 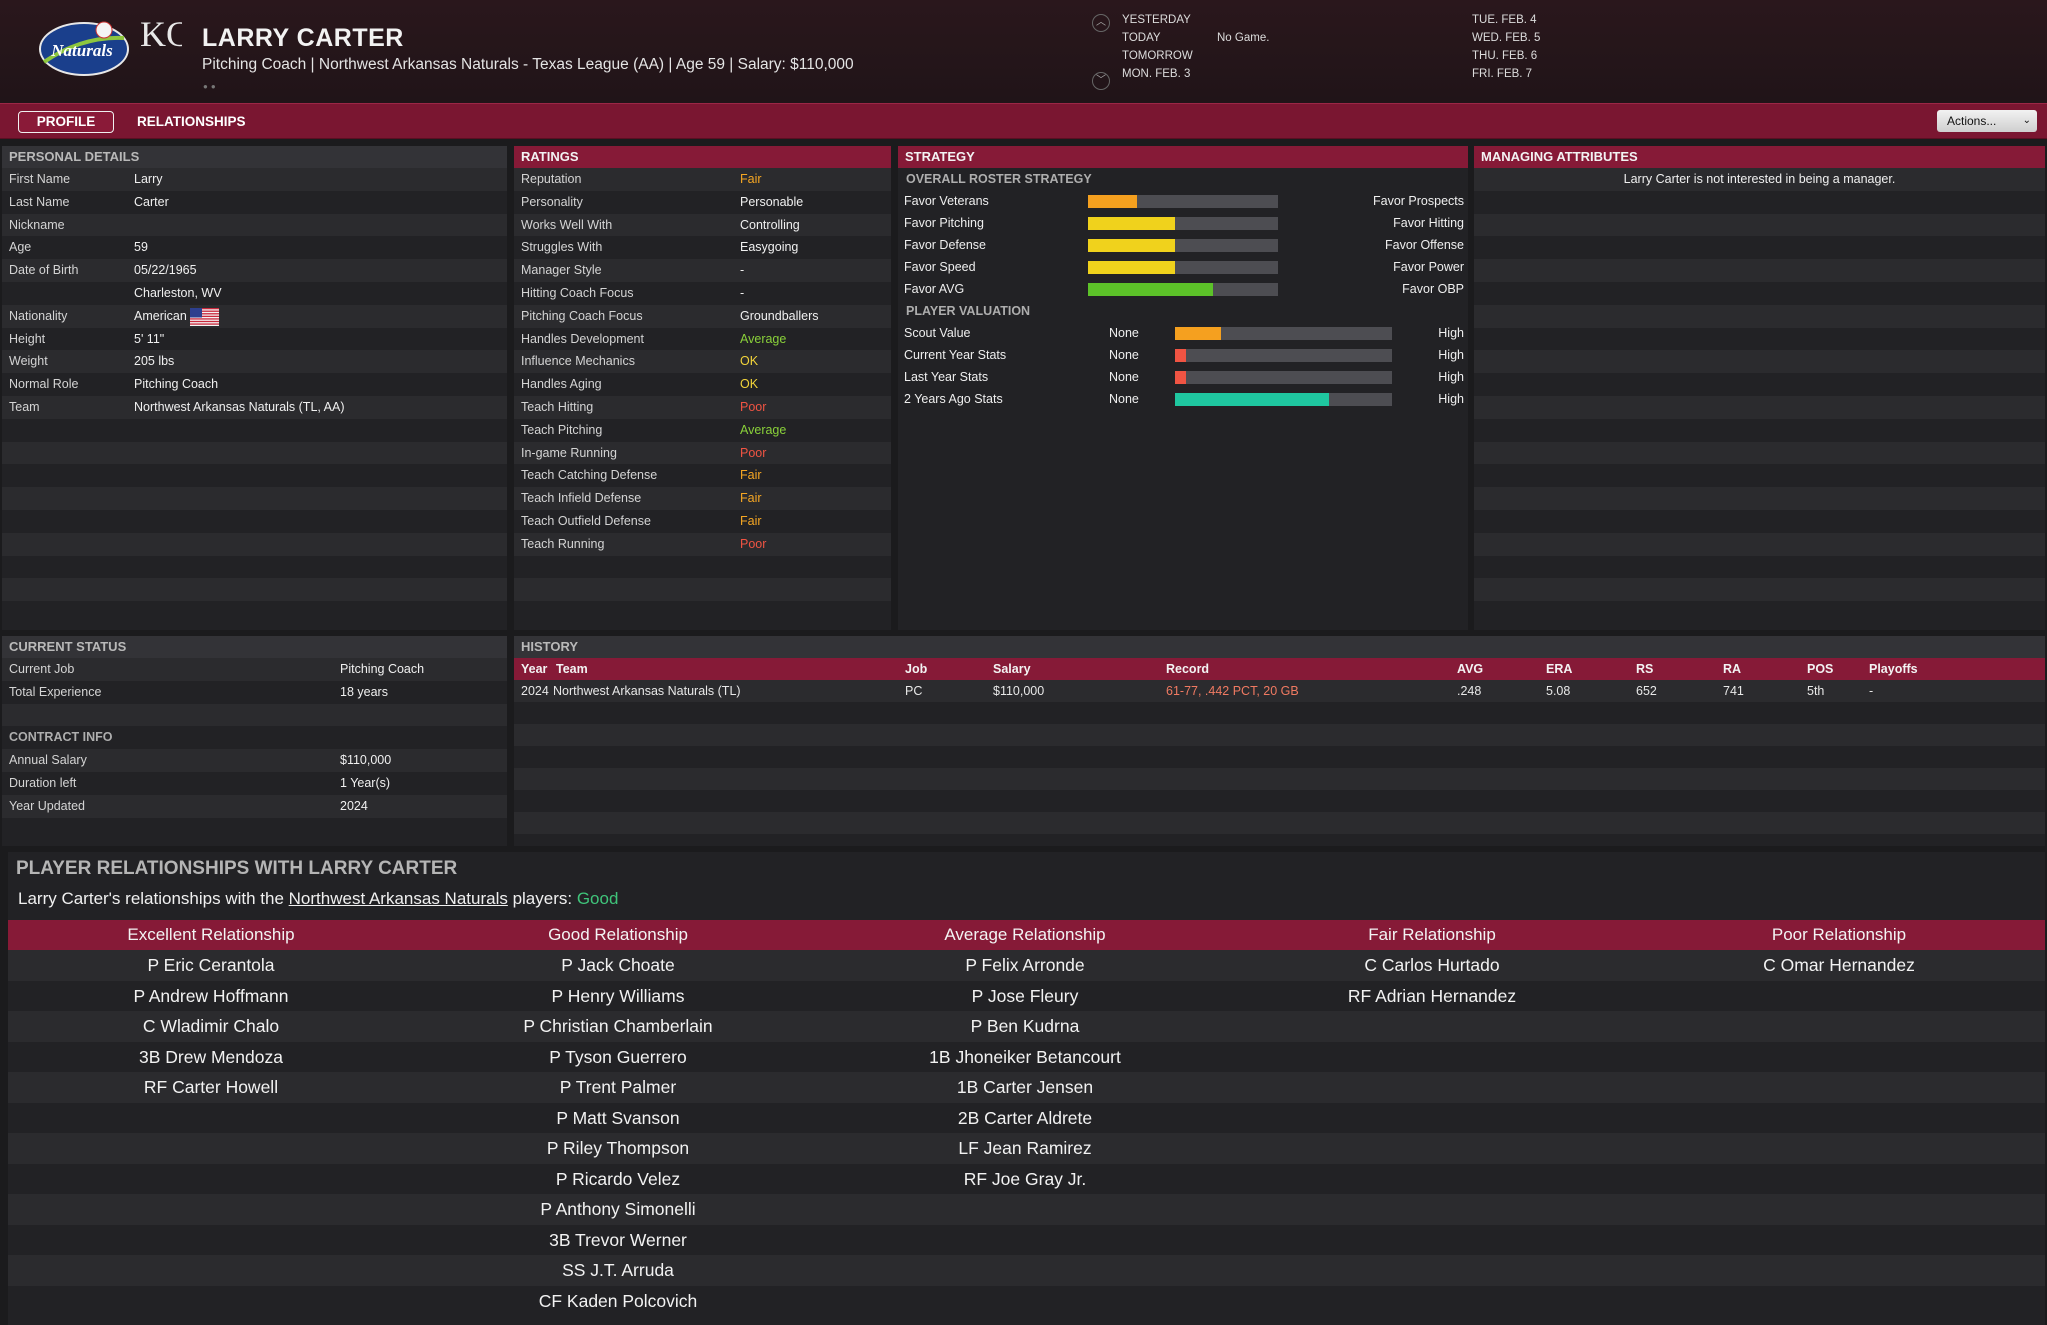 I want to click on strategy-slider-fill, so click(x=1132, y=223).